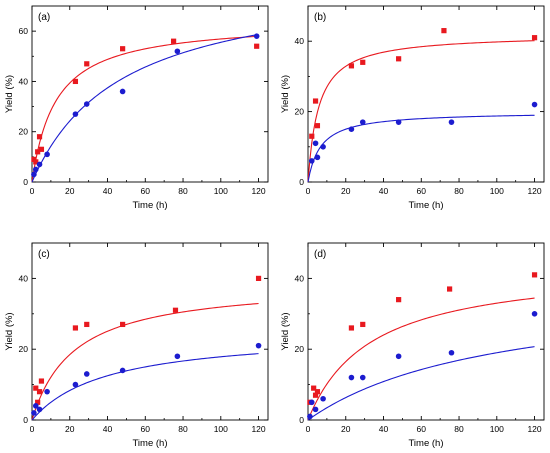 The width and height of the screenshot is (550, 453). I want to click on y-tick-label: 60, so click(24, 31).